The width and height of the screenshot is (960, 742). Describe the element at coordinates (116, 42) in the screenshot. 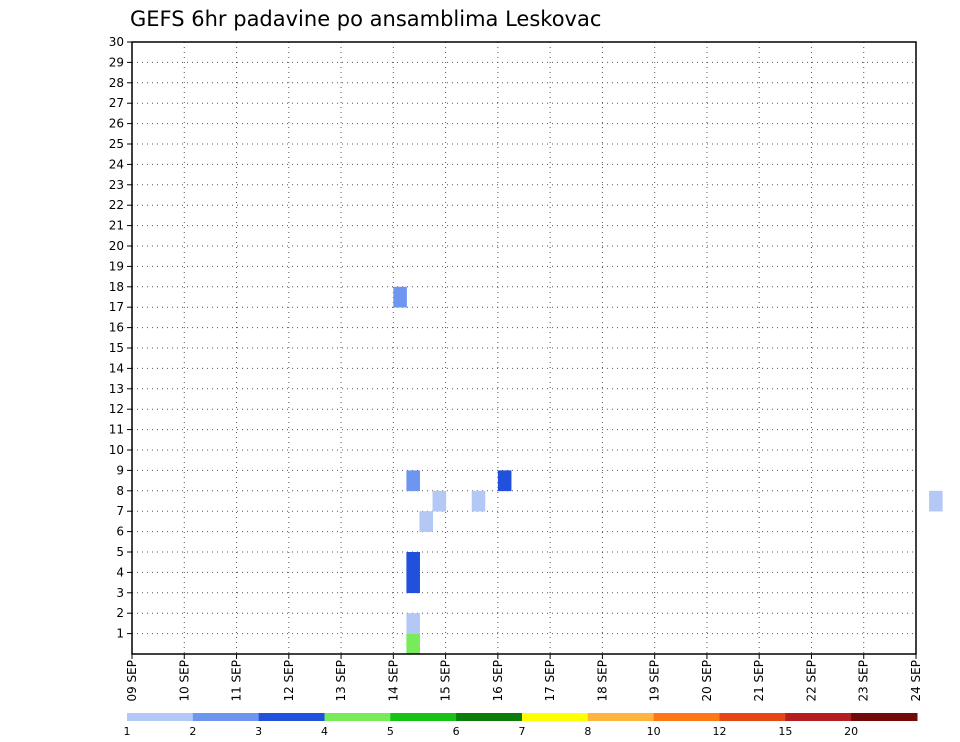

I see `y-tick-label: 30` at that location.